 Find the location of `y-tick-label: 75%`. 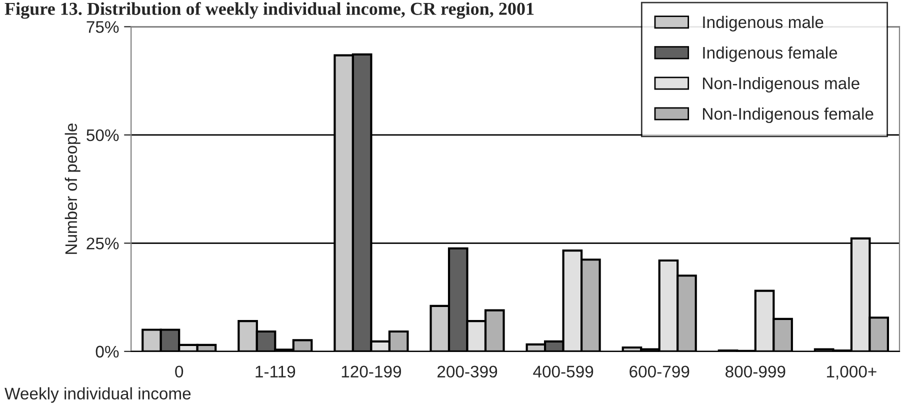

y-tick-label: 75% is located at coordinates (102, 27).